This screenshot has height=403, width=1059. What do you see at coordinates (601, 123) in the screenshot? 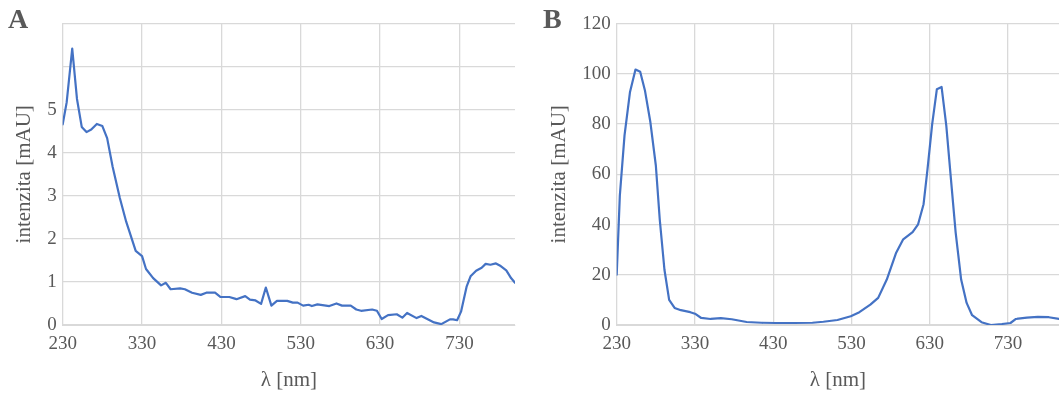
I see `y-tick-label: 80` at bounding box center [601, 123].